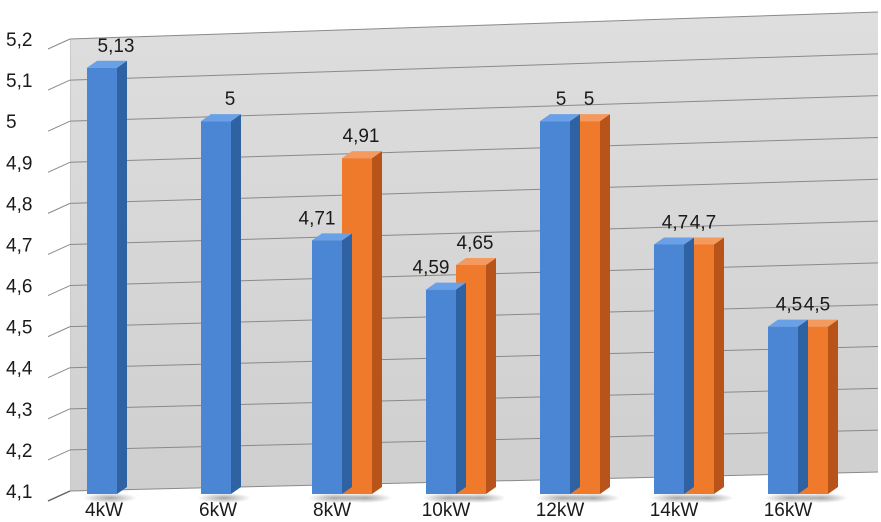 The height and width of the screenshot is (522, 881). I want to click on y-tick-label: 5,1, so click(19, 81).